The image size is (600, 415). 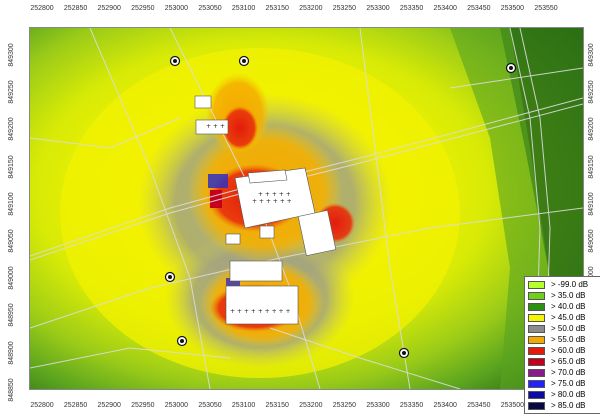 I want to click on tick-left-label: 848900, so click(x=11, y=352).